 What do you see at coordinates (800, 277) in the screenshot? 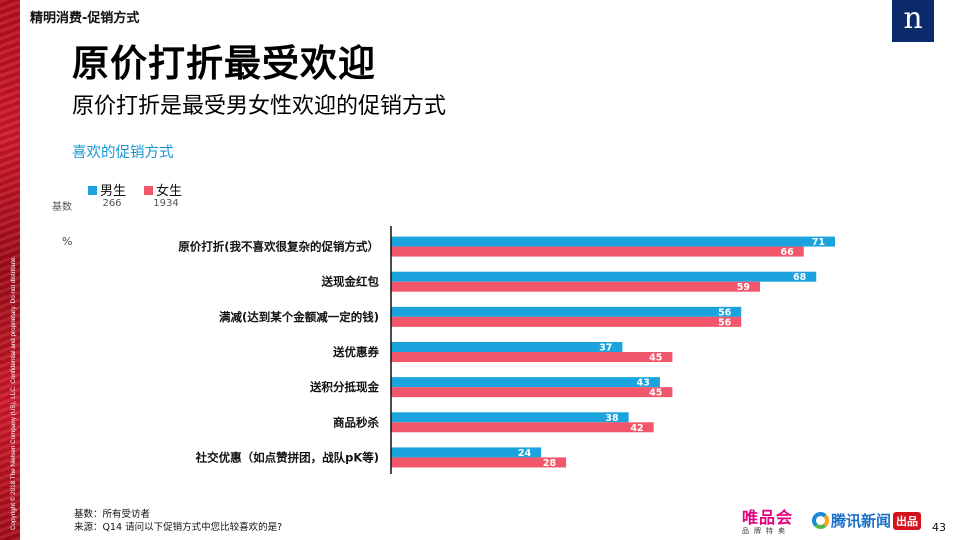
I see `data-label-male: 68` at bounding box center [800, 277].